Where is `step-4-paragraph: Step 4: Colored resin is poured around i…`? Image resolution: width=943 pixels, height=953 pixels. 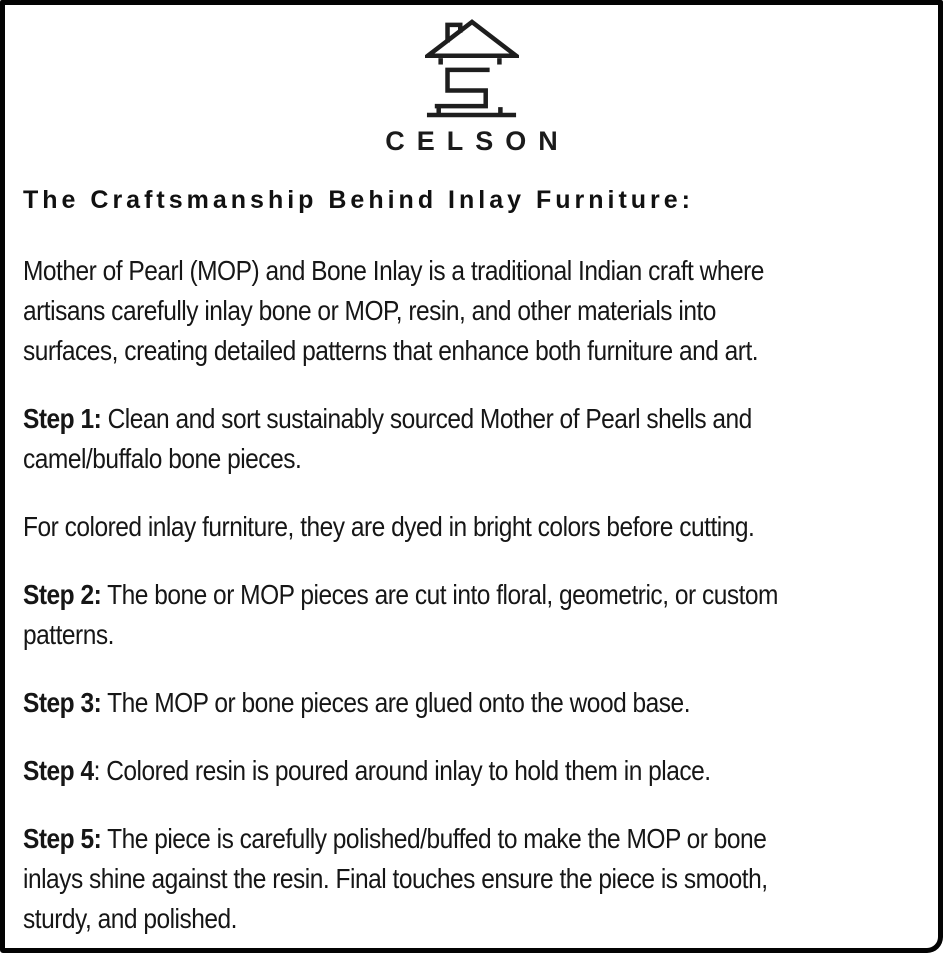
step-4-paragraph: Step 4: Colored resin is poured around i… is located at coordinates (469, 771).